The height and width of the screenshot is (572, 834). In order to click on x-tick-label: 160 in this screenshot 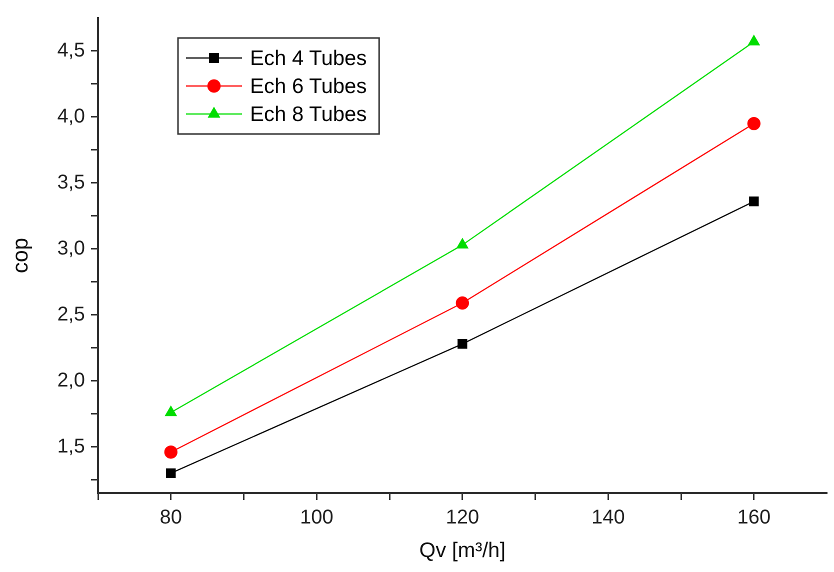, I will do `click(754, 517)`.